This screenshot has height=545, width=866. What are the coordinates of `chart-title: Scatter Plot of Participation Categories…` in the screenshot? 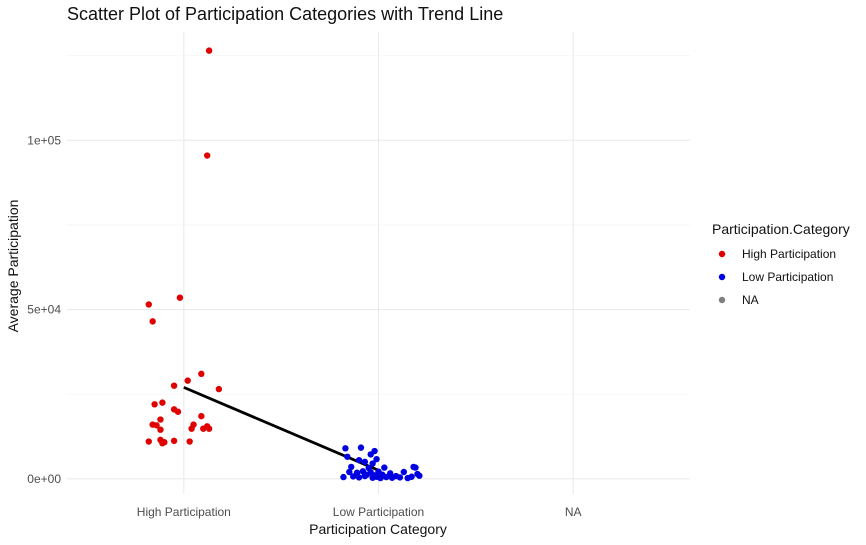 It's located at (285, 14).